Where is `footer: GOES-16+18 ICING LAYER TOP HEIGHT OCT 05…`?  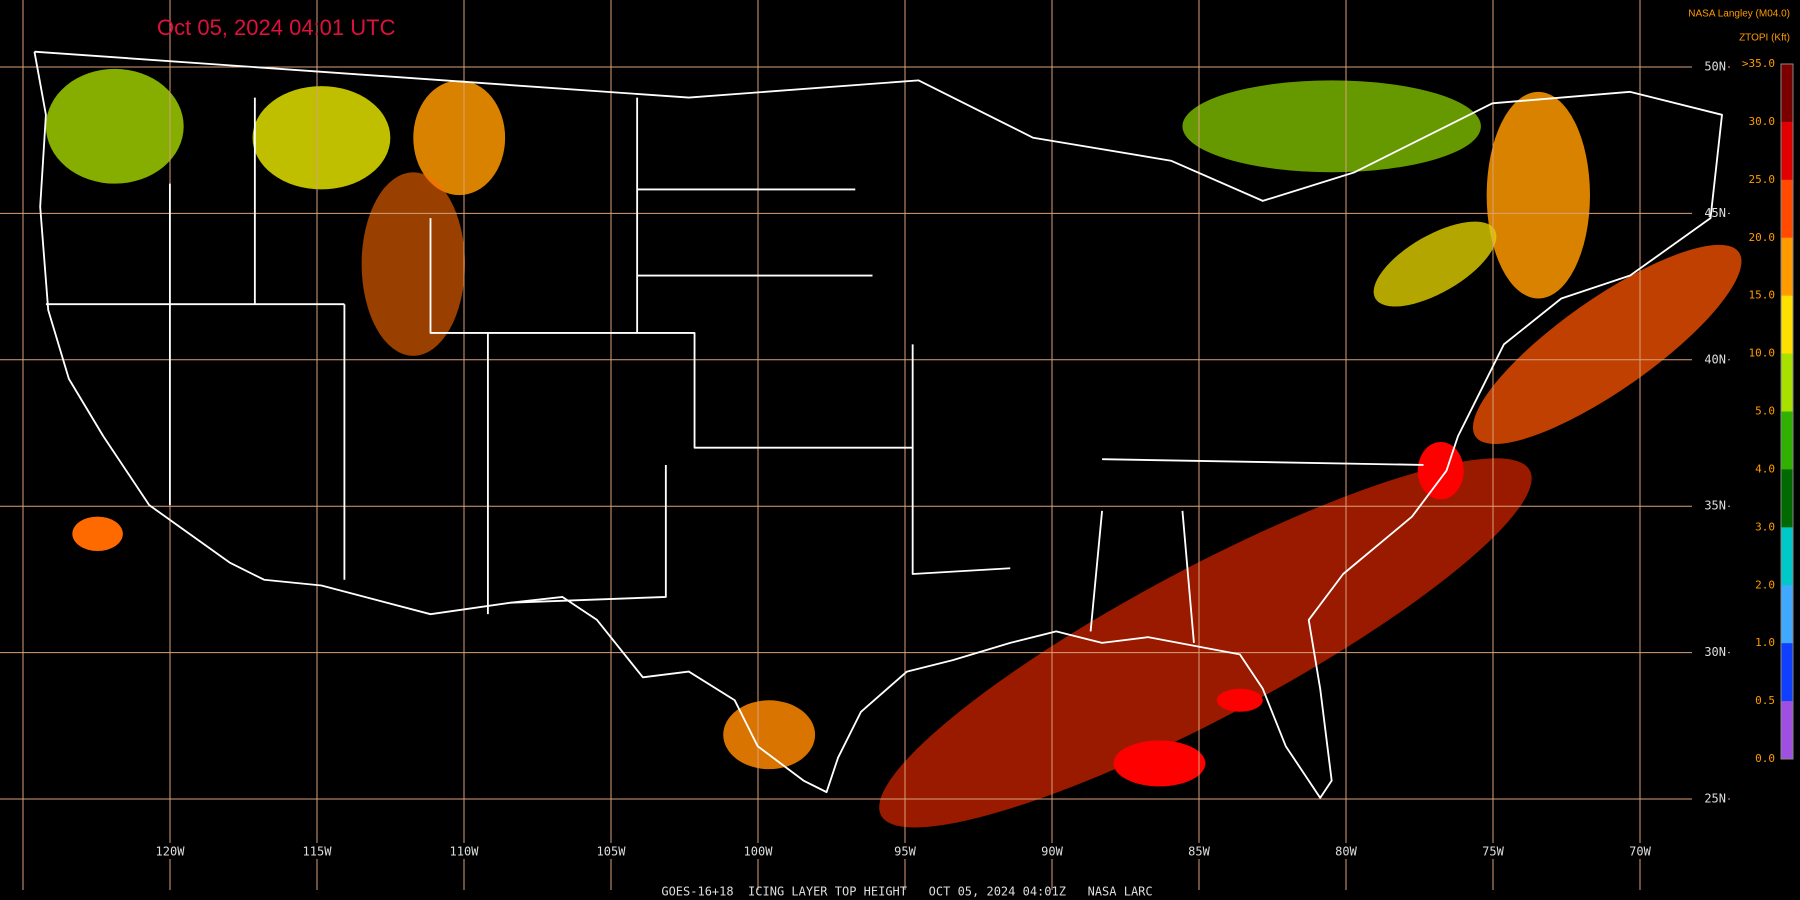
footer: GOES-16+18 ICING LAYER TOP HEIGHT OCT 05… is located at coordinates (906, 892).